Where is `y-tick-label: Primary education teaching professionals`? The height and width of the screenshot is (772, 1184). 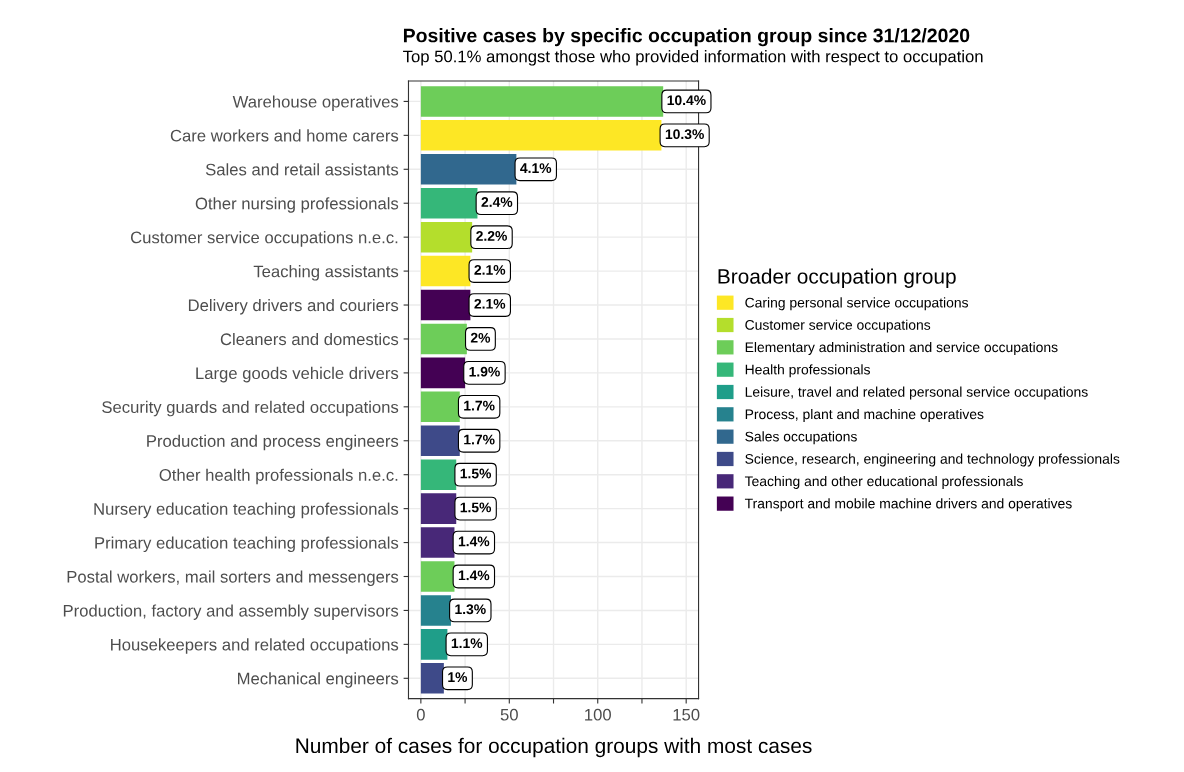
y-tick-label: Primary education teaching professionals is located at coordinates (247, 544).